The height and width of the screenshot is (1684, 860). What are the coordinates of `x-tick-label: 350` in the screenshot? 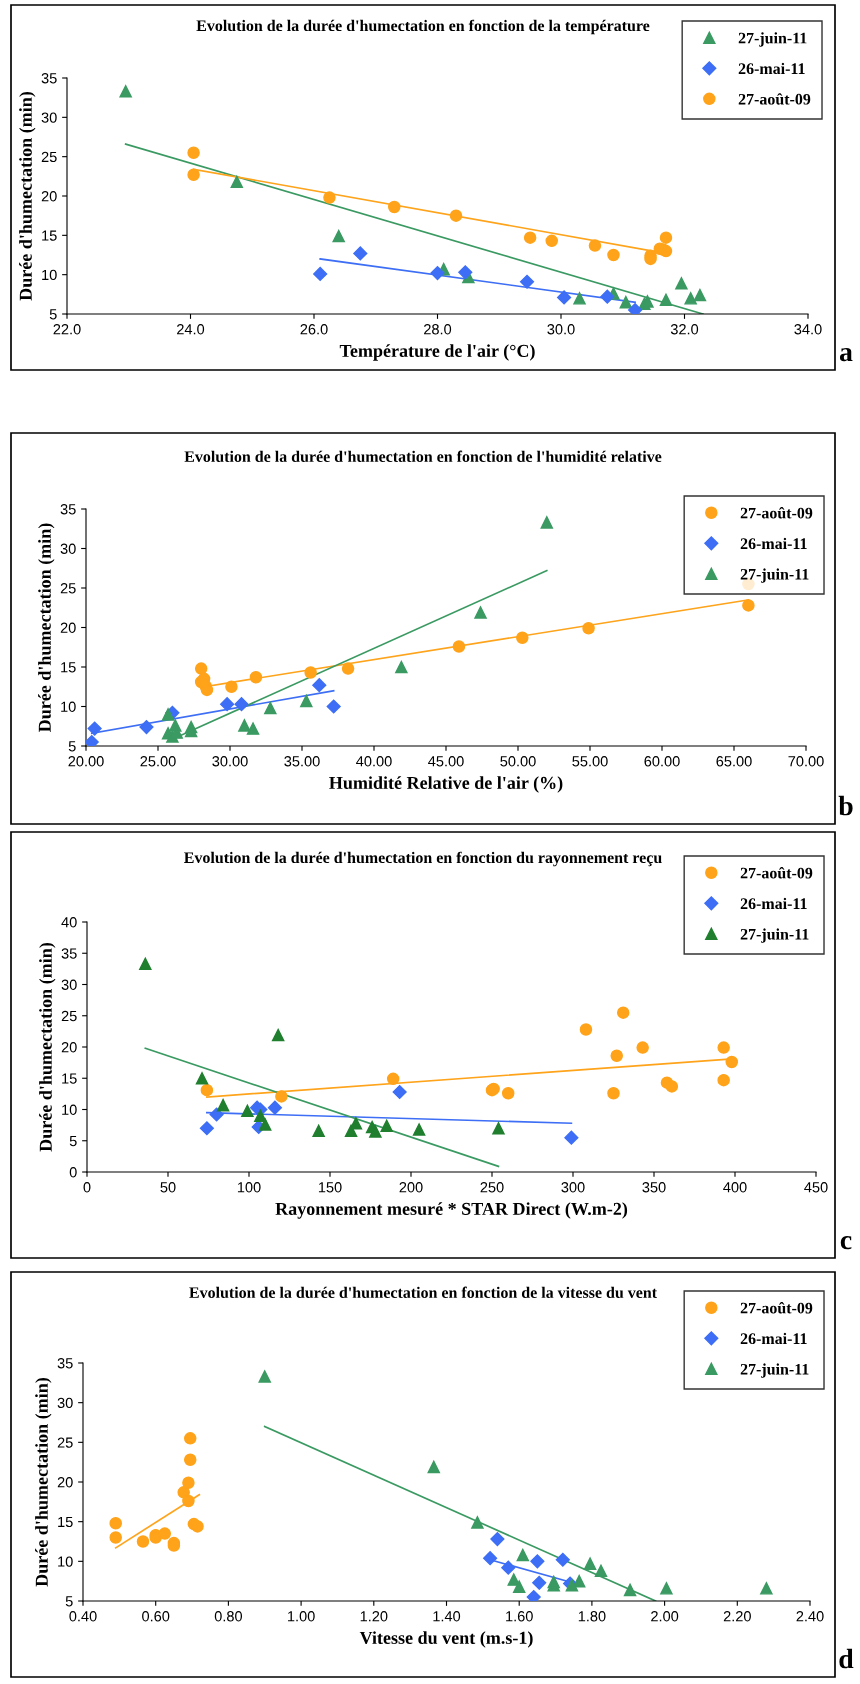 It's located at (654, 1187).